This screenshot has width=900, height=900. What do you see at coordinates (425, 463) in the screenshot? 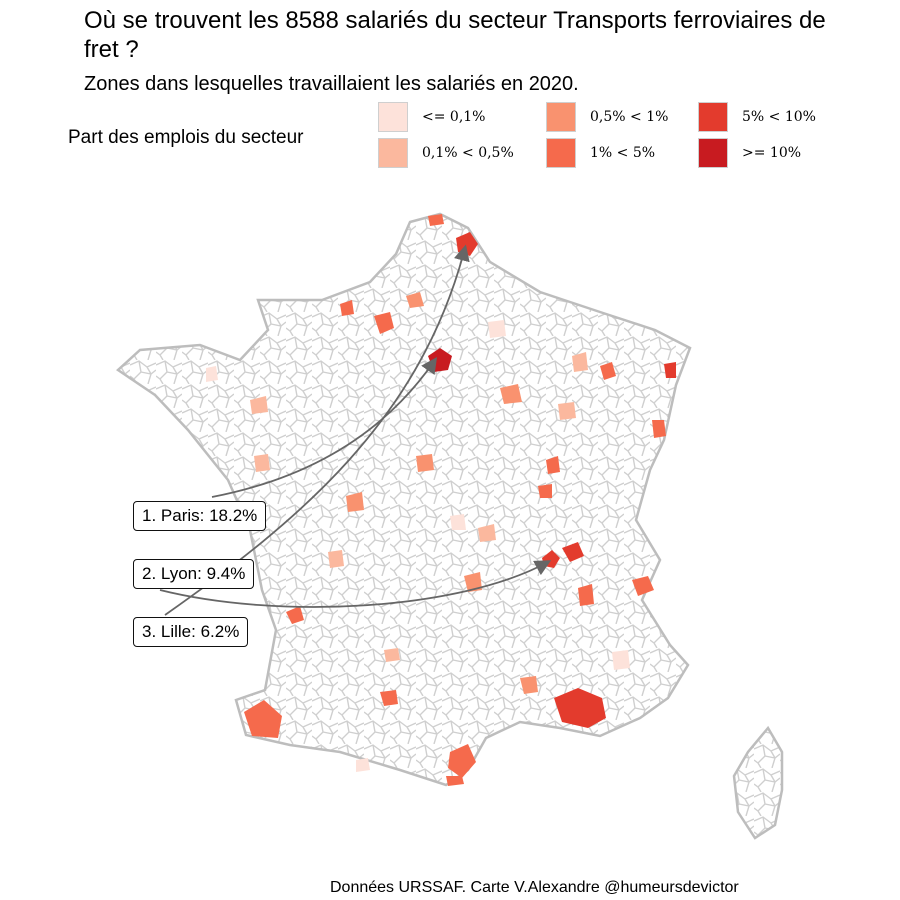
I see `zone-orleans` at bounding box center [425, 463].